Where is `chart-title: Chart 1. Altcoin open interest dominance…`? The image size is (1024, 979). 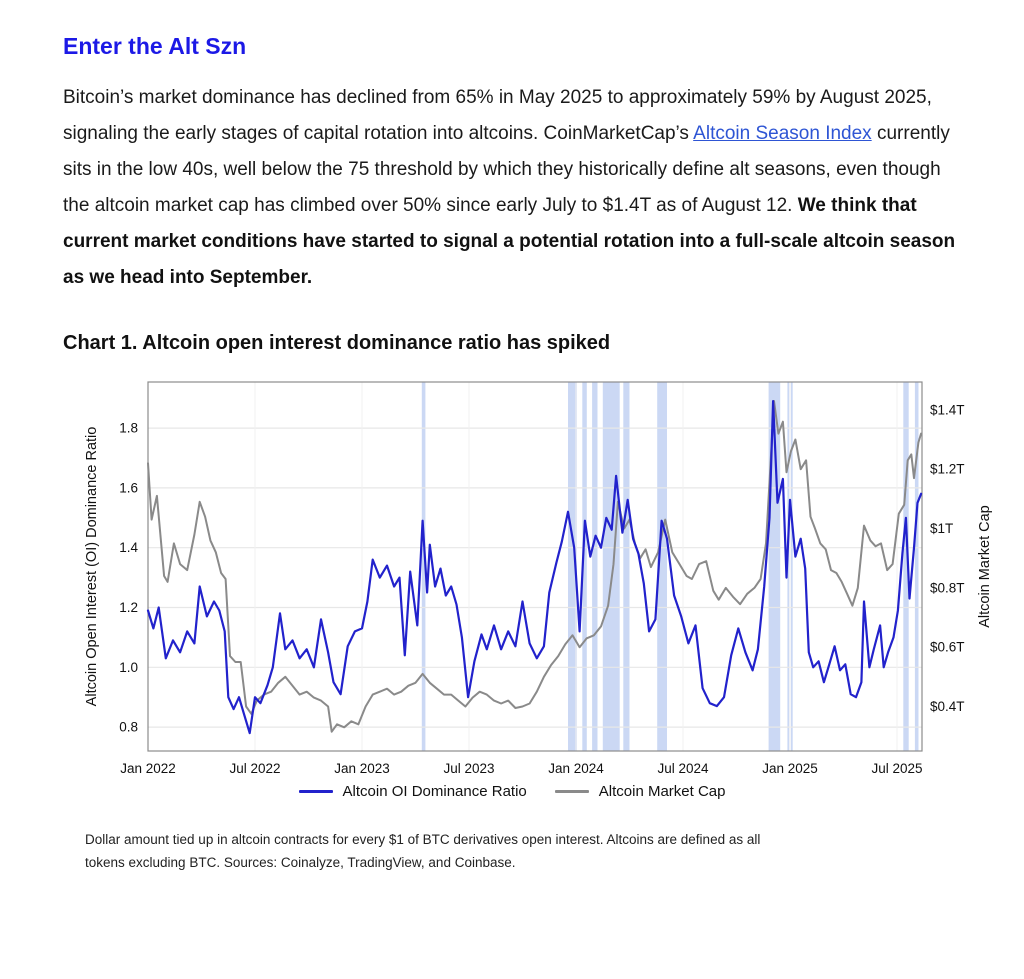 chart-title: Chart 1. Altcoin open interest dominance… is located at coordinates (337, 343).